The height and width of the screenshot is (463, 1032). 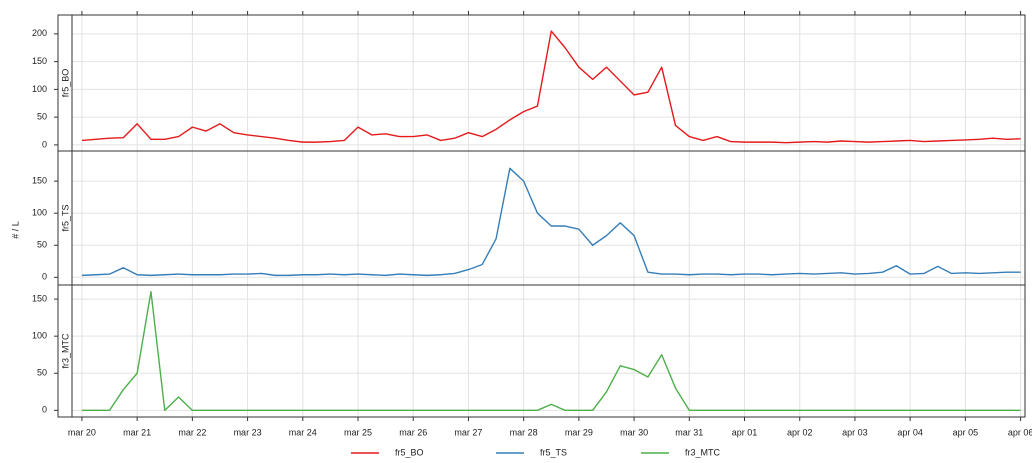 What do you see at coordinates (39, 33) in the screenshot?
I see `y-tick-label: 200` at bounding box center [39, 33].